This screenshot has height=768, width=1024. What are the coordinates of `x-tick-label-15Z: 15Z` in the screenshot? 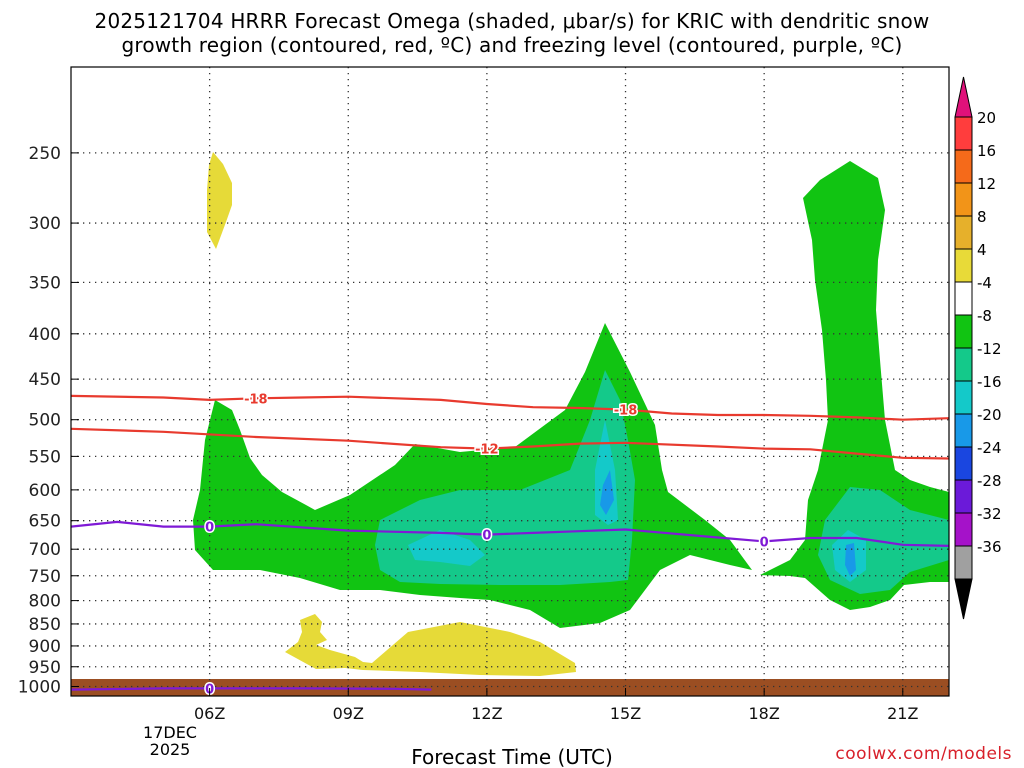 It's located at (625, 713).